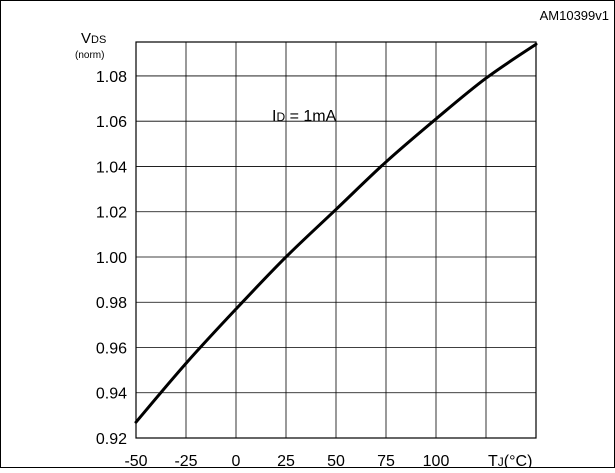 The width and height of the screenshot is (615, 473). What do you see at coordinates (93, 38) in the screenshot?
I see `y-axis-label: VDS` at bounding box center [93, 38].